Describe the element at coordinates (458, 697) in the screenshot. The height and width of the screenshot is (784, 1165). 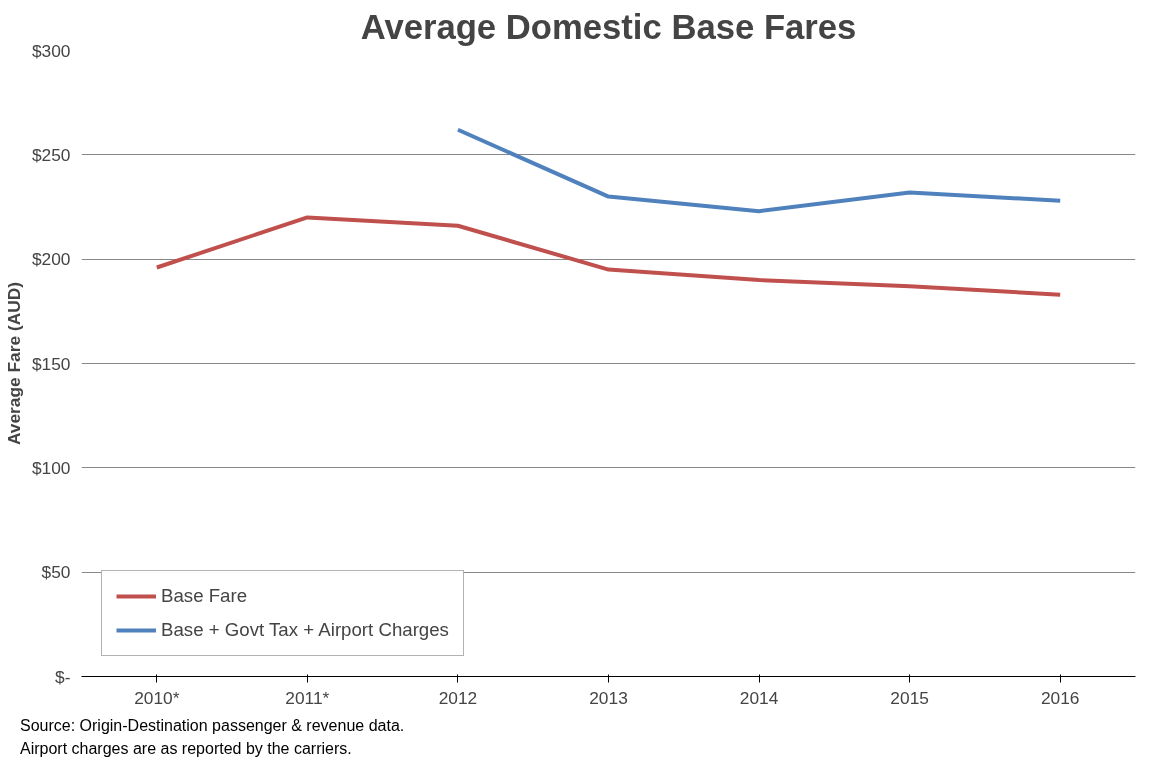
I see `x-tick-label: 2012` at that location.